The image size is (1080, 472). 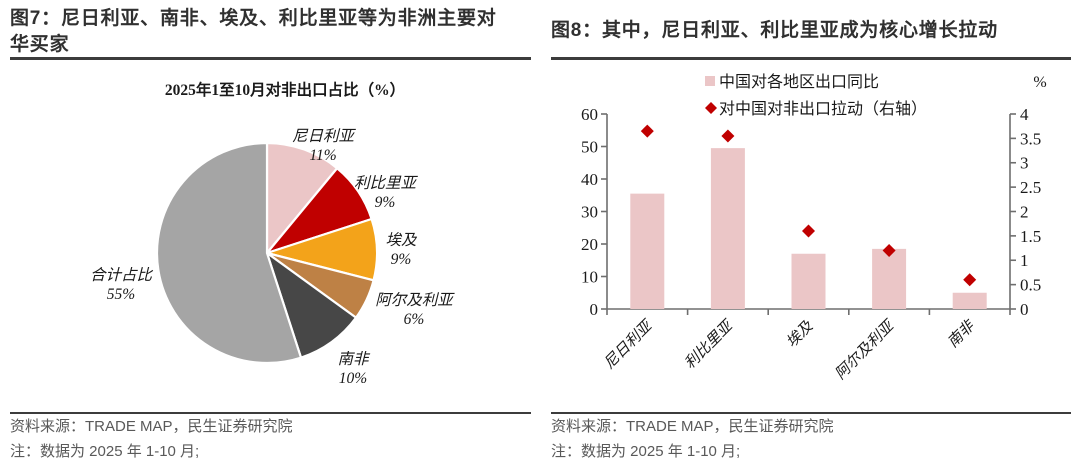 I want to click on pie-label-value-2: 9%, so click(x=385, y=202).